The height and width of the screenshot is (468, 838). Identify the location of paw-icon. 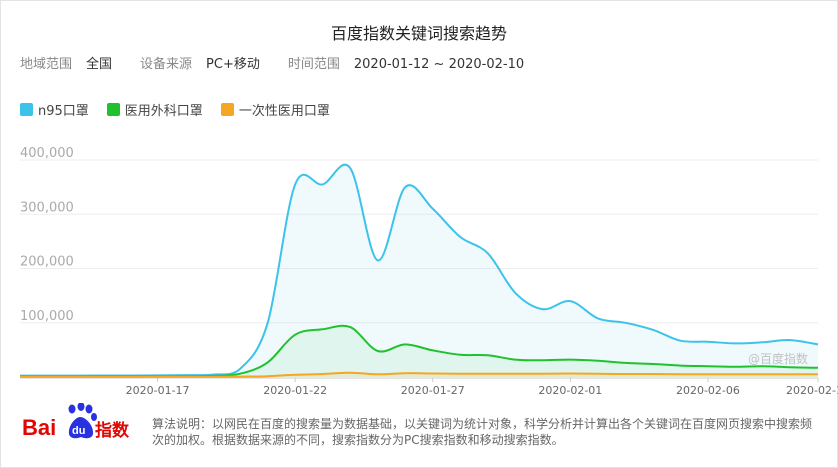
(82, 421).